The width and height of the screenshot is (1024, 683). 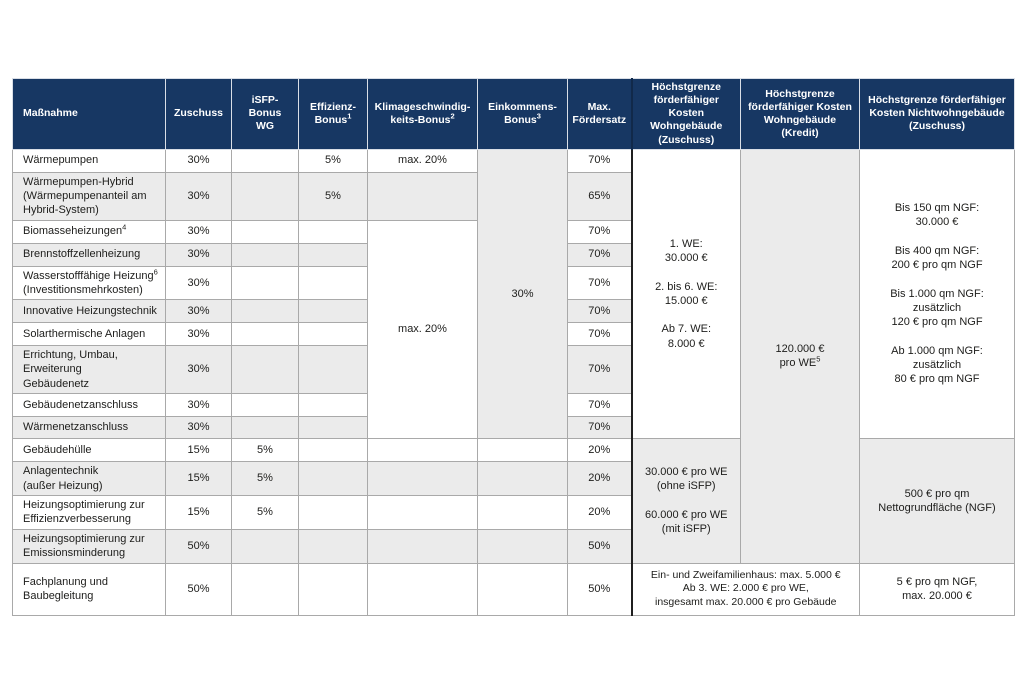 I want to click on massnahme-cell: Innovative Heizungstechnik, so click(x=89, y=311).